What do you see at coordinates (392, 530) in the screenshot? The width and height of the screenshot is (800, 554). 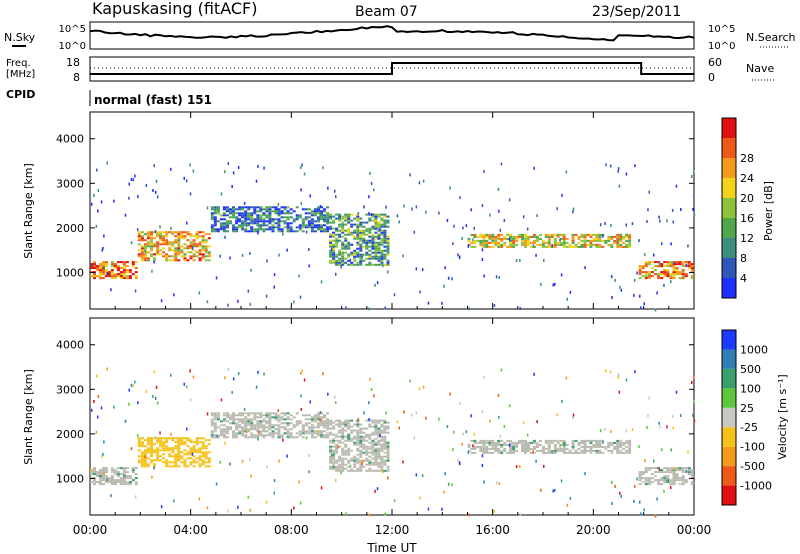 I see `x-tick-label: 12:00` at bounding box center [392, 530].